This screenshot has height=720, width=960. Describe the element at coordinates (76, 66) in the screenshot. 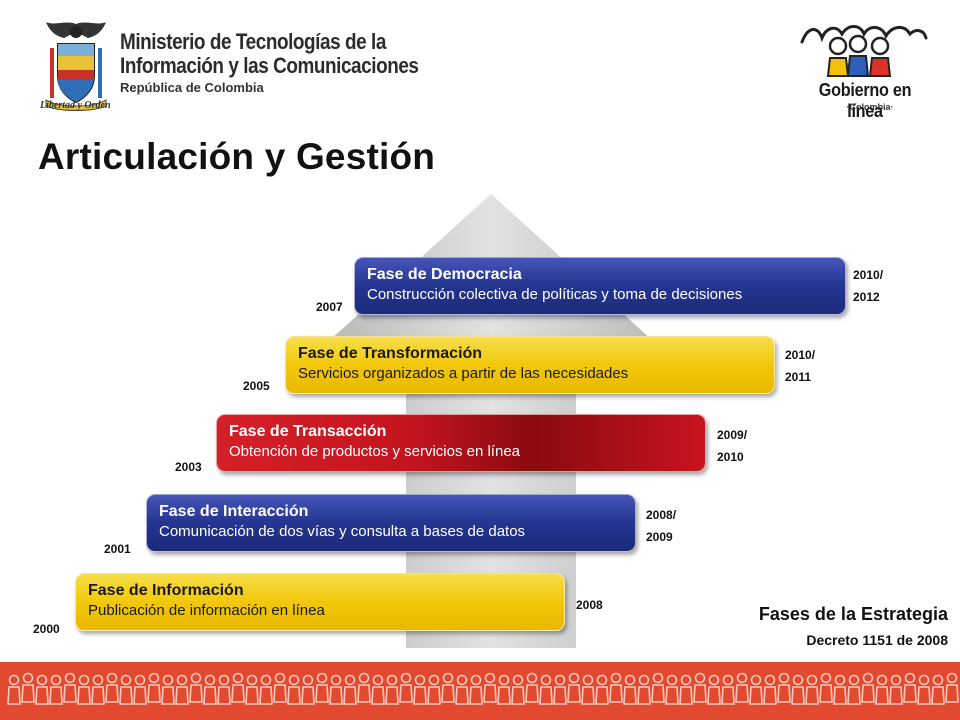

I see `coat-of-arms-icon` at that location.